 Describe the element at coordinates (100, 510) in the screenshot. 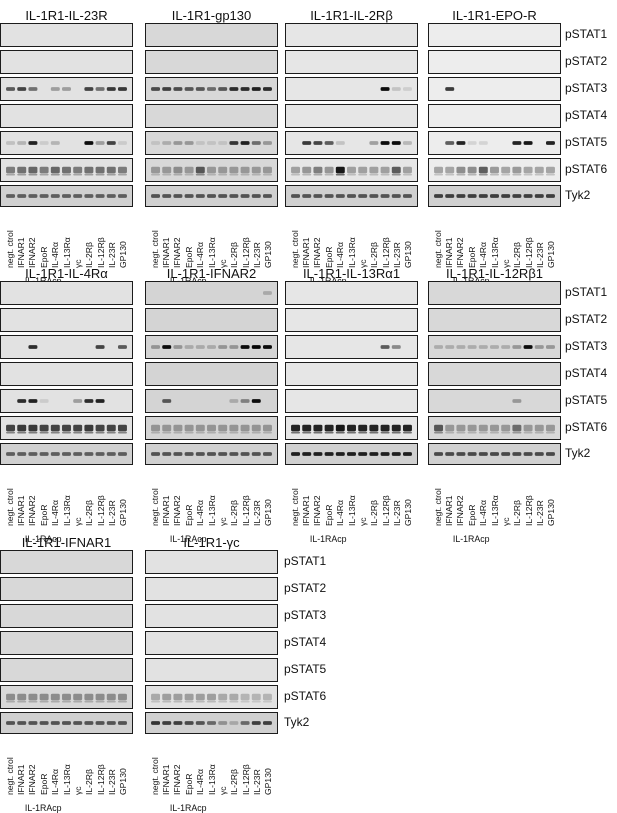

I see `lane-label: IL-12Rβ` at that location.